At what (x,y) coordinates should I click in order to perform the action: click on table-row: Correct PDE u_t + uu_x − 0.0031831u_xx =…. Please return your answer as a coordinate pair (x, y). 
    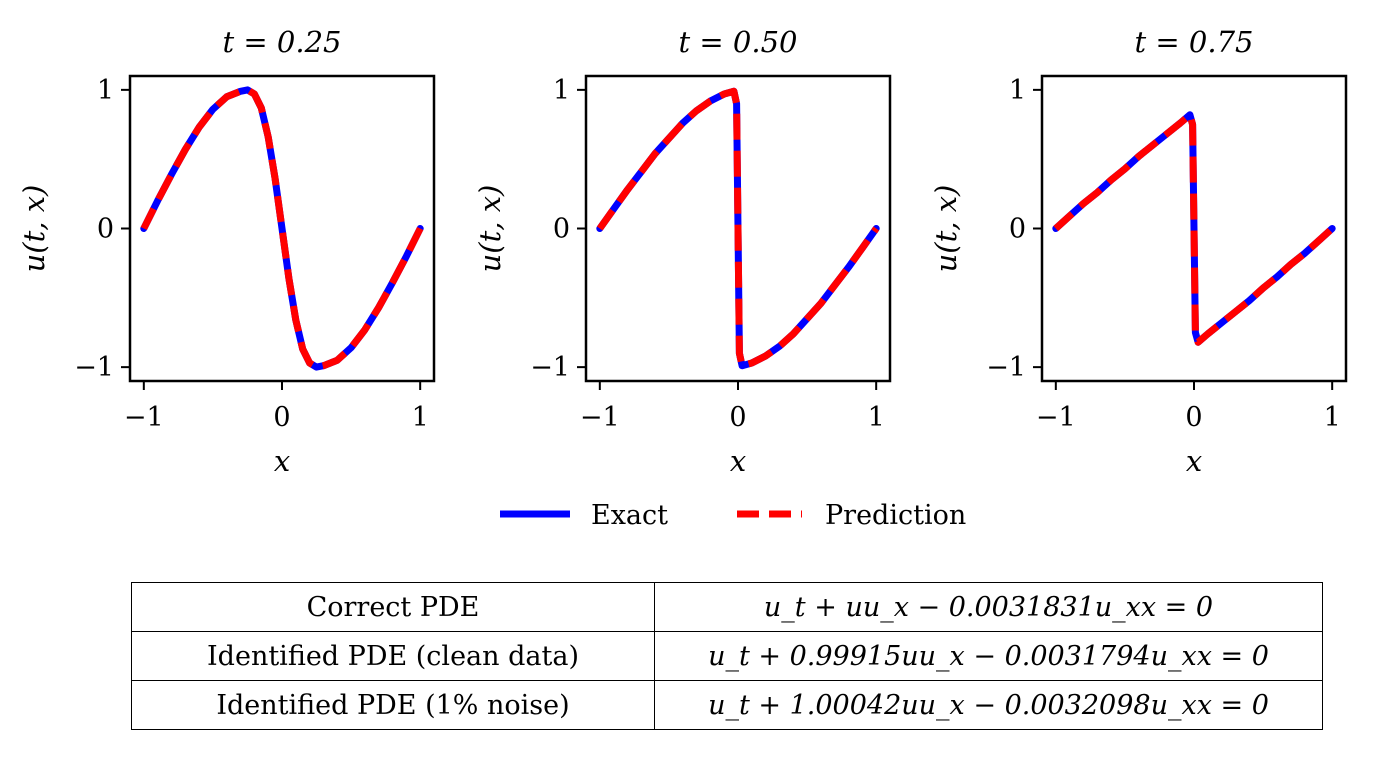
    Looking at the image, I should click on (727, 607).